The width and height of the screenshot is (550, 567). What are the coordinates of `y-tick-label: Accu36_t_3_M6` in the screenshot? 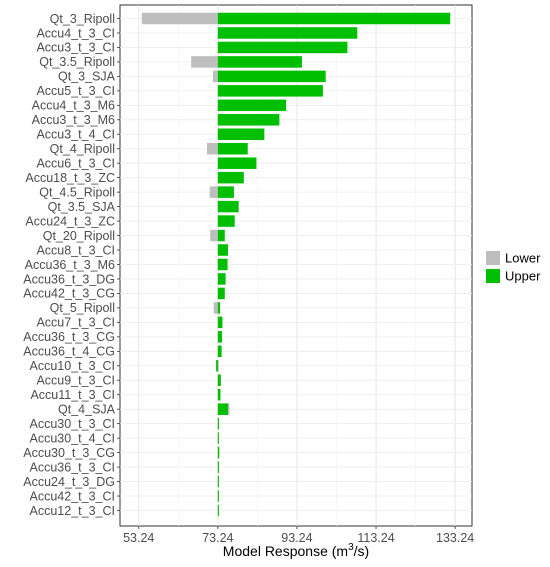 It's located at (70, 265).